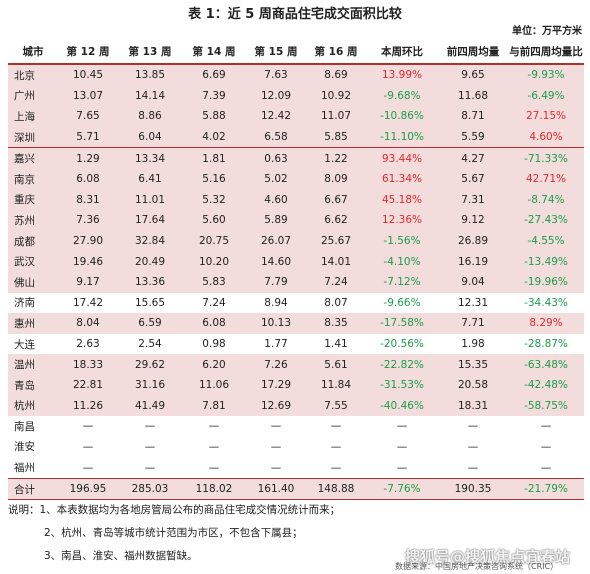 The image size is (590, 574). Describe the element at coordinates (33, 137) in the screenshot. I see `city-cell: 深圳` at that location.